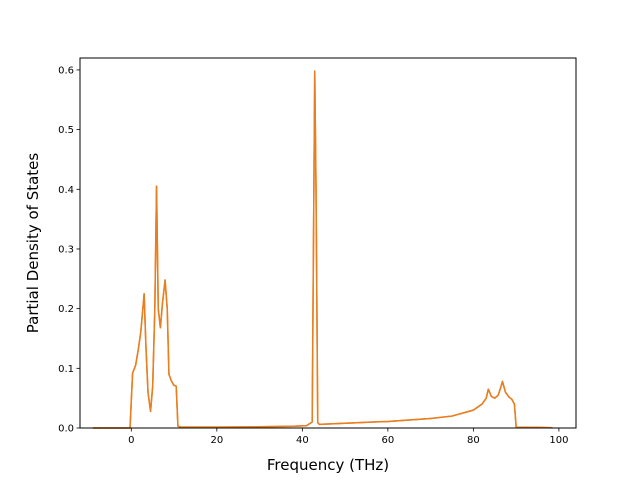 The image size is (640, 480). What do you see at coordinates (473, 440) in the screenshot?
I see `x-tick-label: 80` at bounding box center [473, 440].